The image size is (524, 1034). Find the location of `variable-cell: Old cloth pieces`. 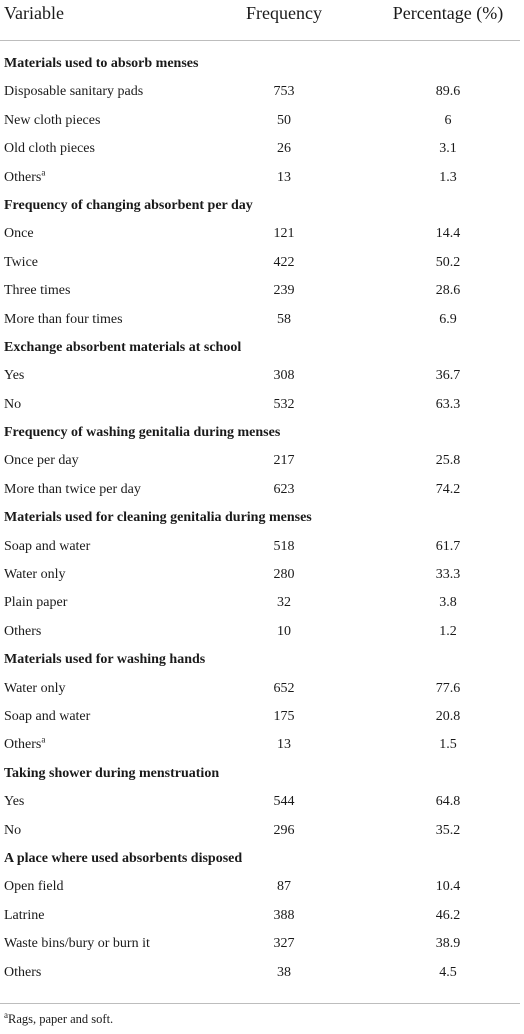

variable-cell: Old cloth pieces is located at coordinates (49, 149).